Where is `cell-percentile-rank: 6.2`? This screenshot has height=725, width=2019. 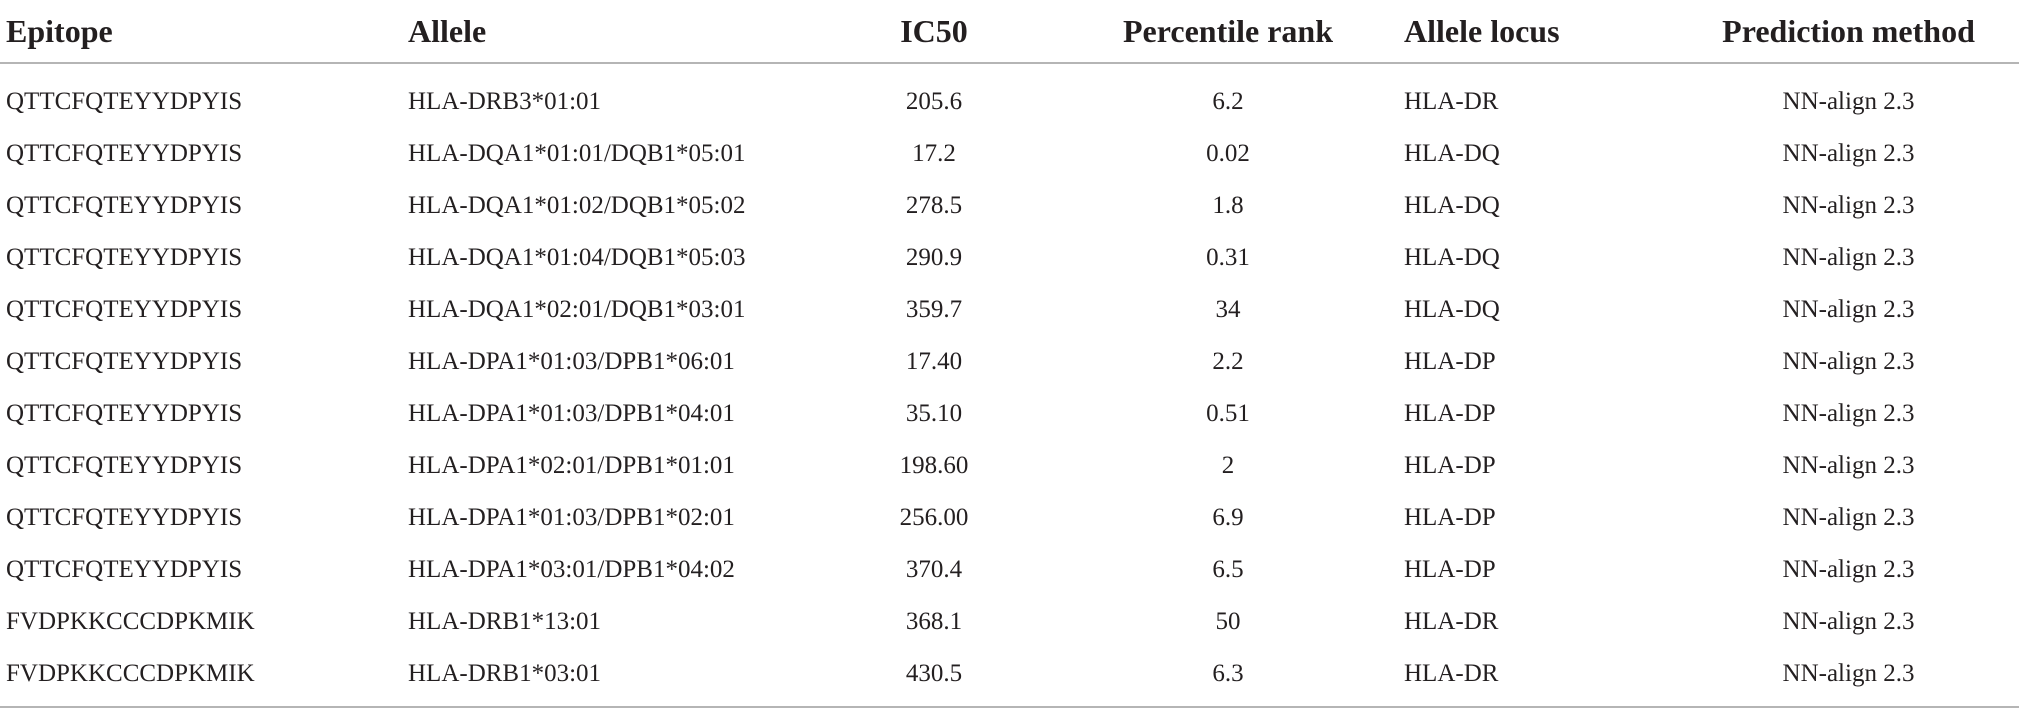
cell-percentile-rank: 6.2 is located at coordinates (1228, 101).